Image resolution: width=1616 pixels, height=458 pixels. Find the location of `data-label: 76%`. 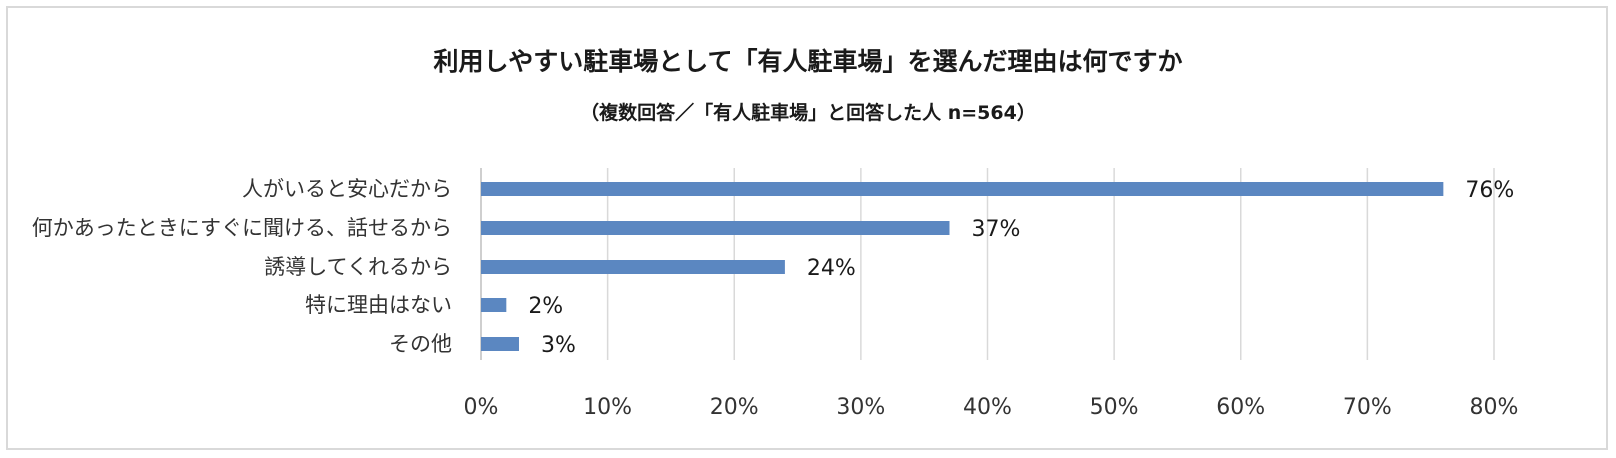

data-label: 76% is located at coordinates (1489, 190).